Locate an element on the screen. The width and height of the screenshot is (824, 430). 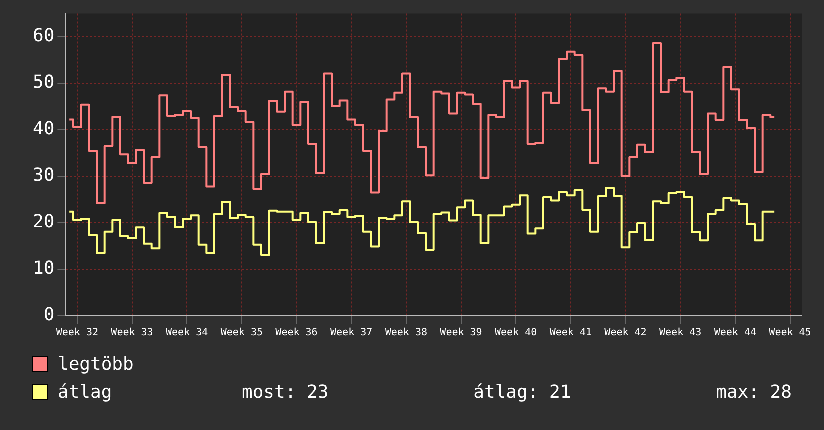
x-tick-label: Week 44 is located at coordinates (735, 333).